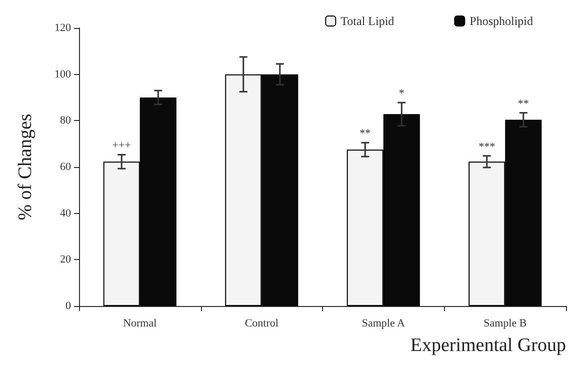 The height and width of the screenshot is (372, 586). I want to click on x-tick-label: Normal, so click(140, 324).